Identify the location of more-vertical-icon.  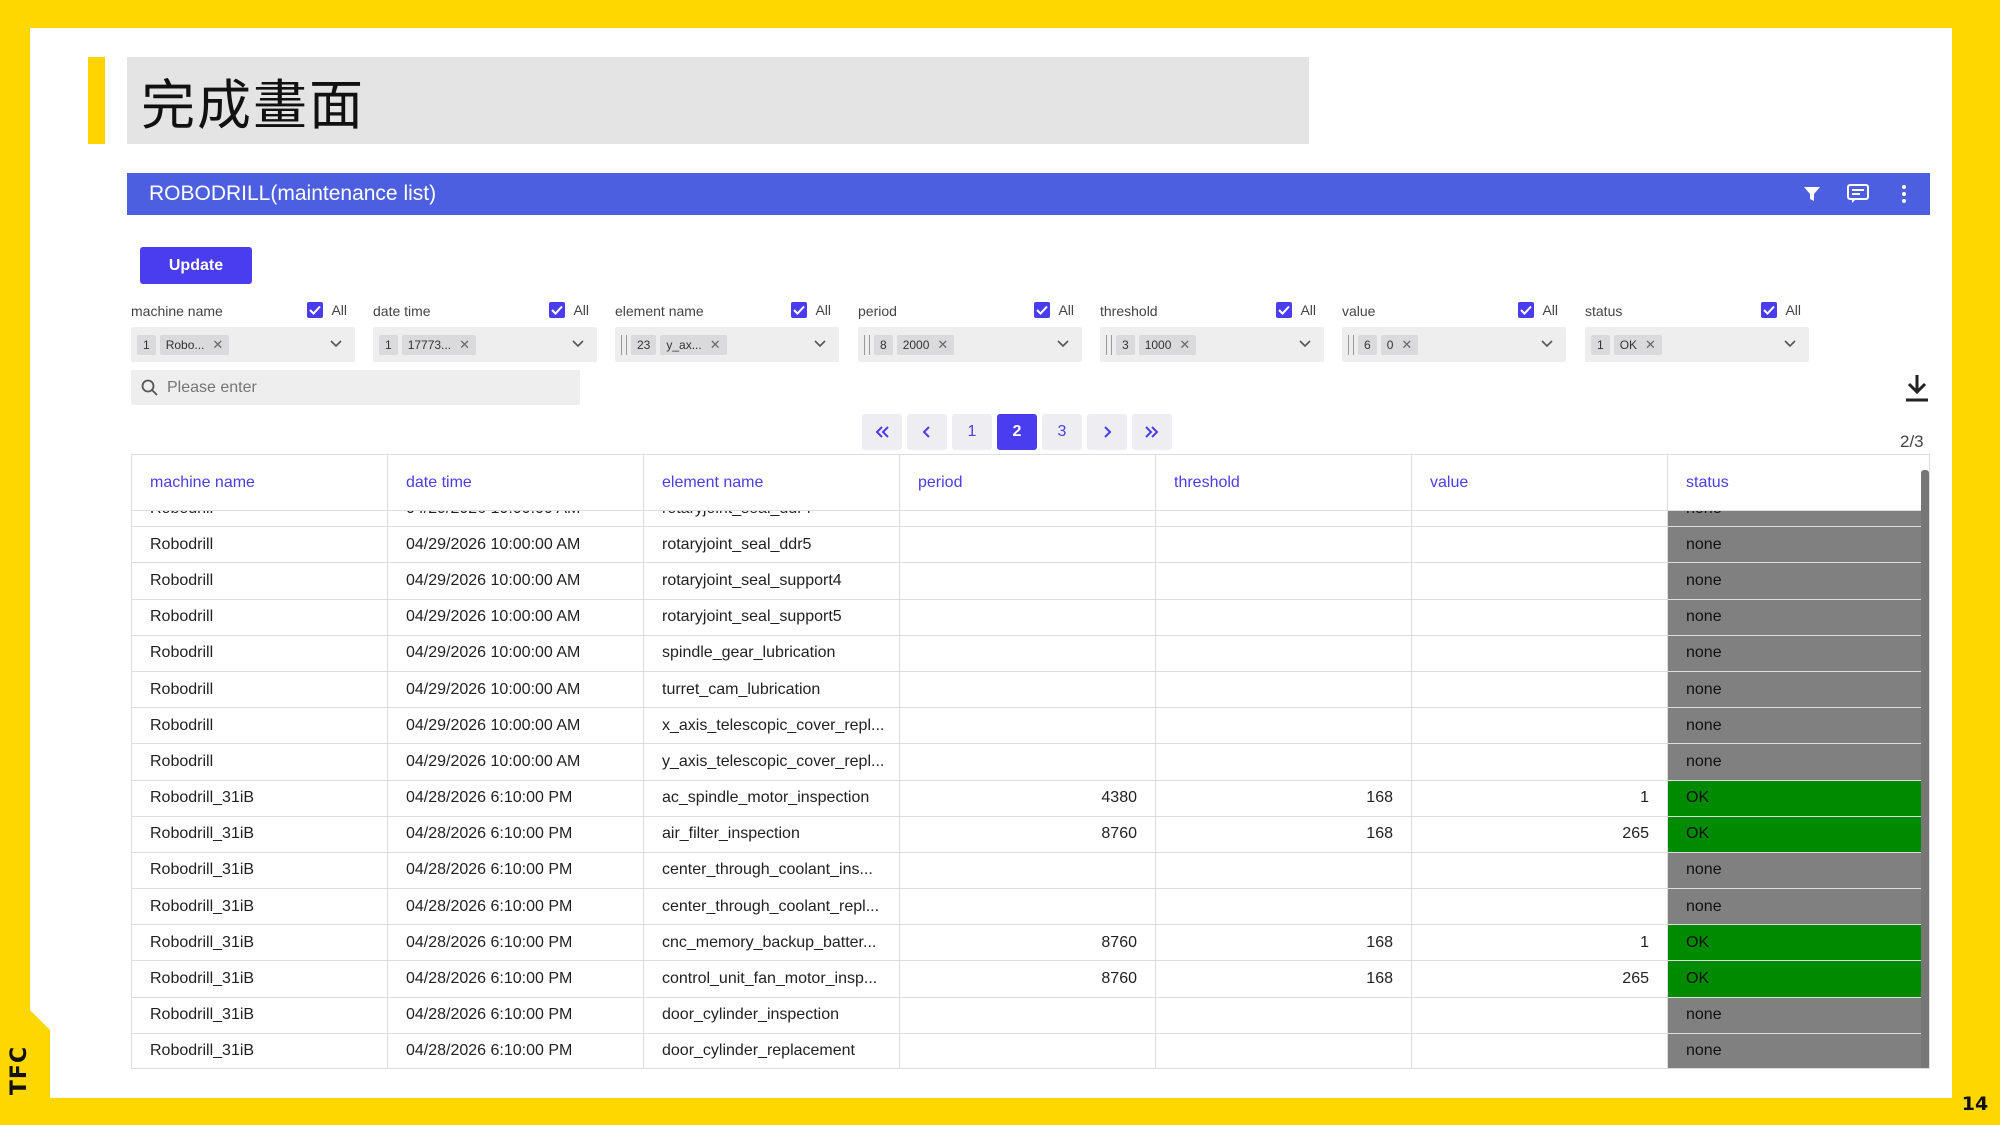
(1904, 194).